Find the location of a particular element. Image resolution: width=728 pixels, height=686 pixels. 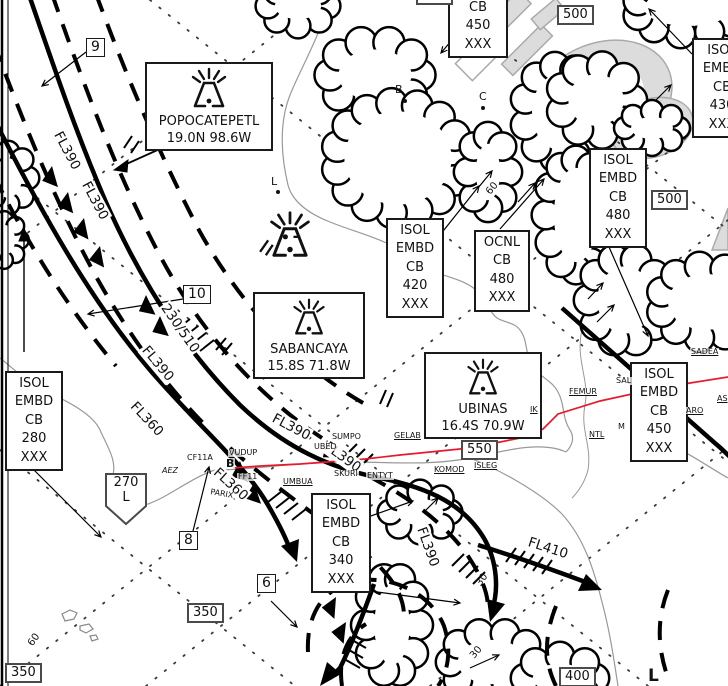

city-marker-c: C is located at coordinates (483, 96).